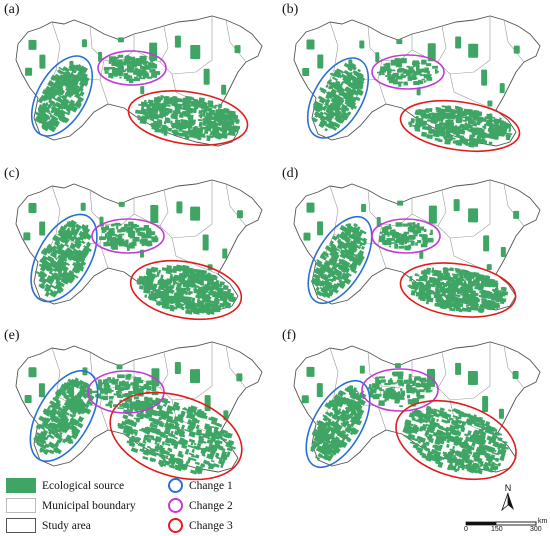  Describe the element at coordinates (497, 529) in the screenshot. I see `scale-tick-150: 150` at that location.